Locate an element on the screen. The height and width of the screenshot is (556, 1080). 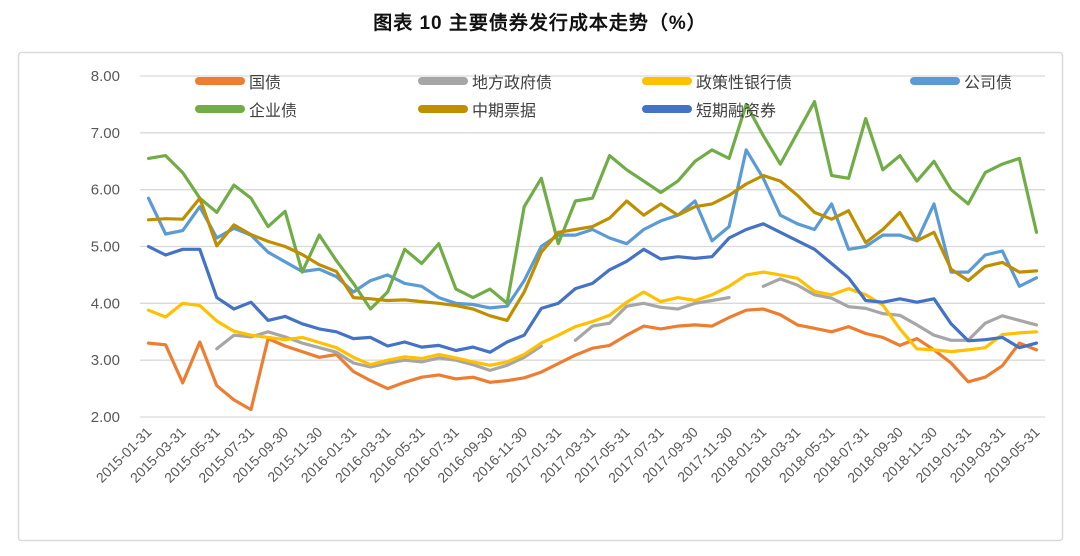
legend-item-local-government-bond: 地方政府债 is located at coordinates (485, 81).